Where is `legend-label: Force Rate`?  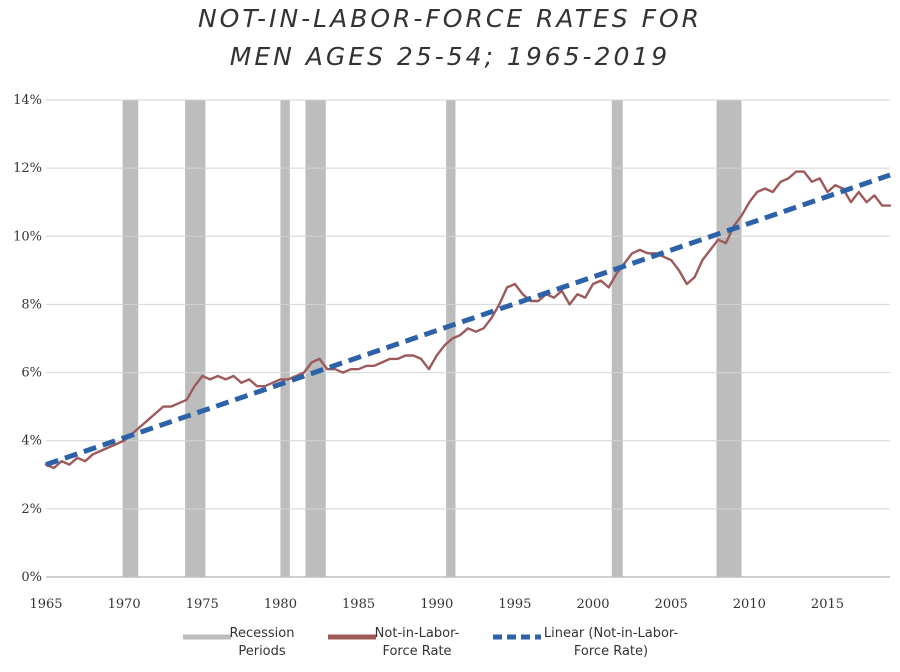 legend-label: Force Rate is located at coordinates (416, 651).